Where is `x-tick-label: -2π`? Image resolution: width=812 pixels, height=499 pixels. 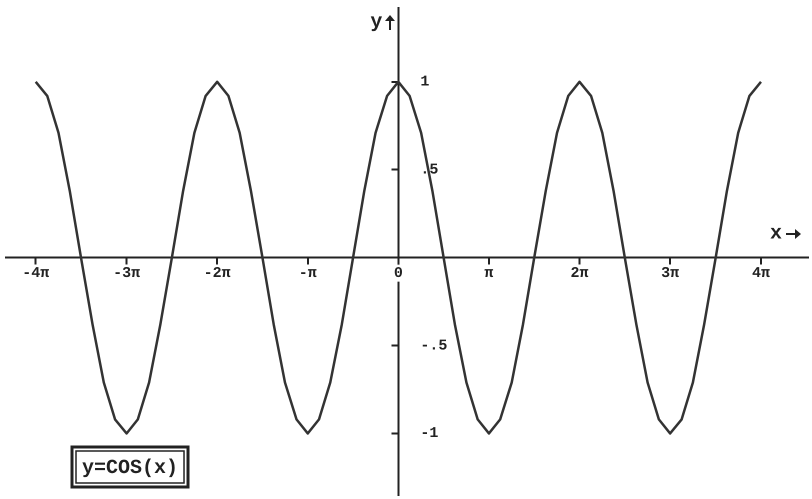
x-tick-label: -2π is located at coordinates (217, 273).